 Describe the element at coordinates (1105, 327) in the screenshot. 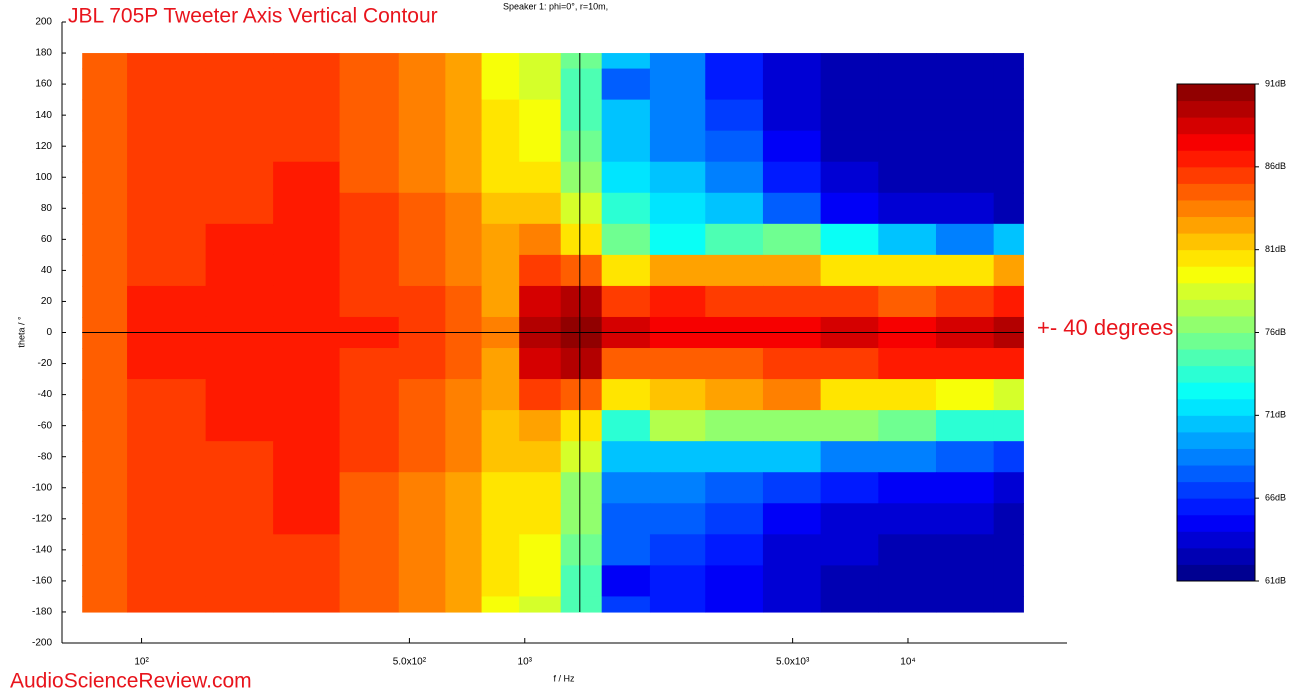

I see `annotation: +- 40 degrees` at that location.